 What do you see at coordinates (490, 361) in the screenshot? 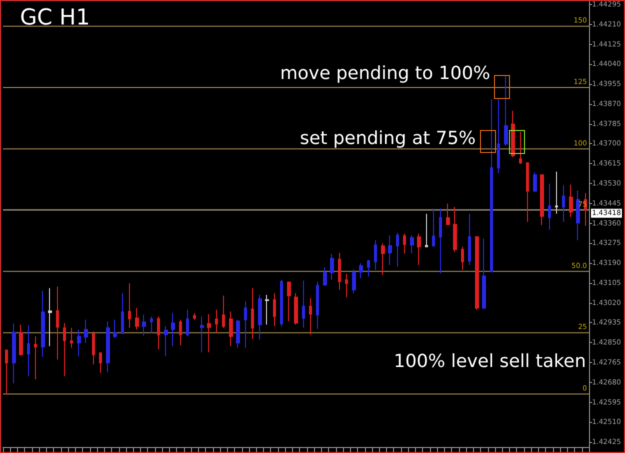
I see `annotation: 100% level sell taken` at bounding box center [490, 361].